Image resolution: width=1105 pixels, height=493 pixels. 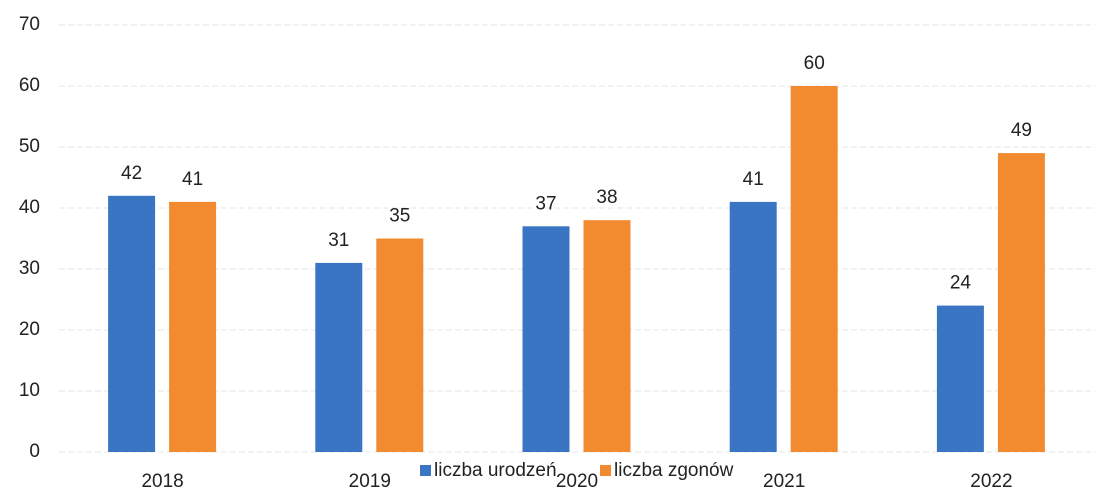 What do you see at coordinates (29, 146) in the screenshot?
I see `y-tick-label: 50` at bounding box center [29, 146].